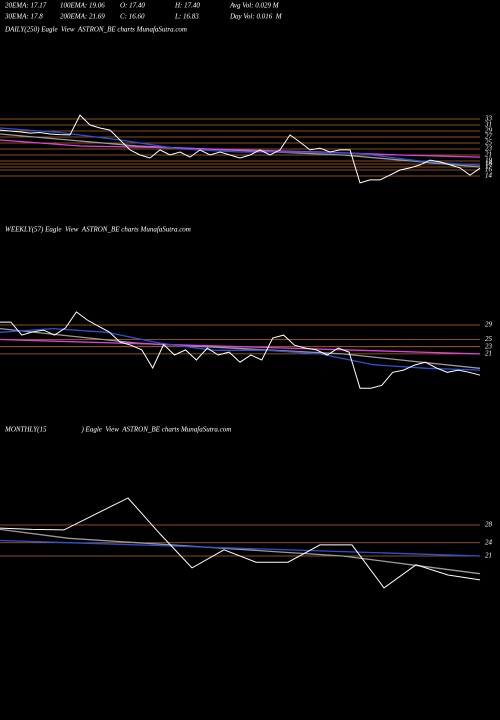  I want to click on header-stat: Avg Vol: 0.029 M, so click(254, 6).